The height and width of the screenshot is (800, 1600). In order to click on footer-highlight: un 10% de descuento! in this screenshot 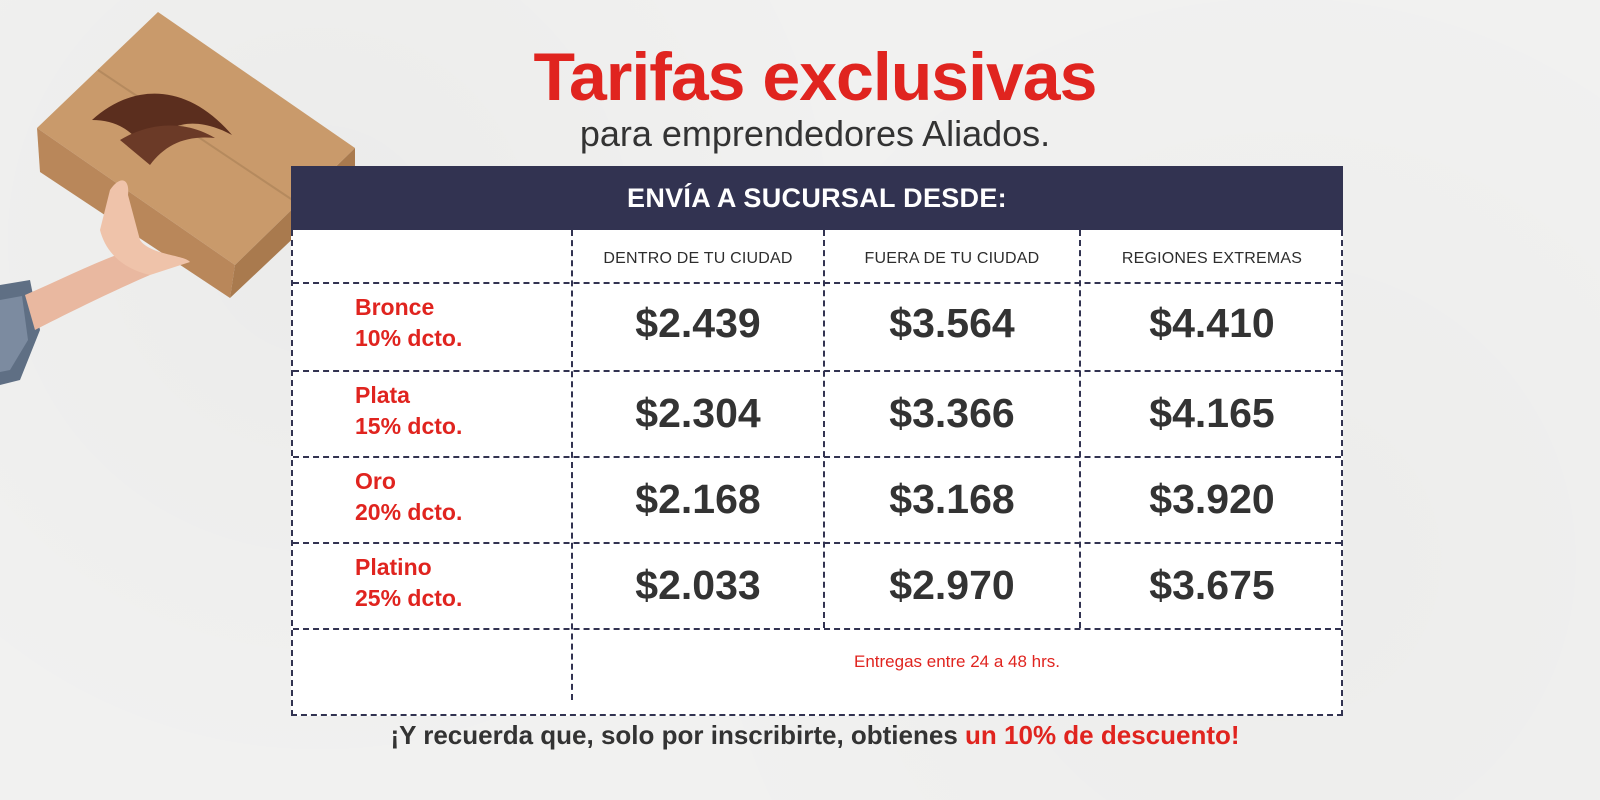, I will do `click(1102, 735)`.